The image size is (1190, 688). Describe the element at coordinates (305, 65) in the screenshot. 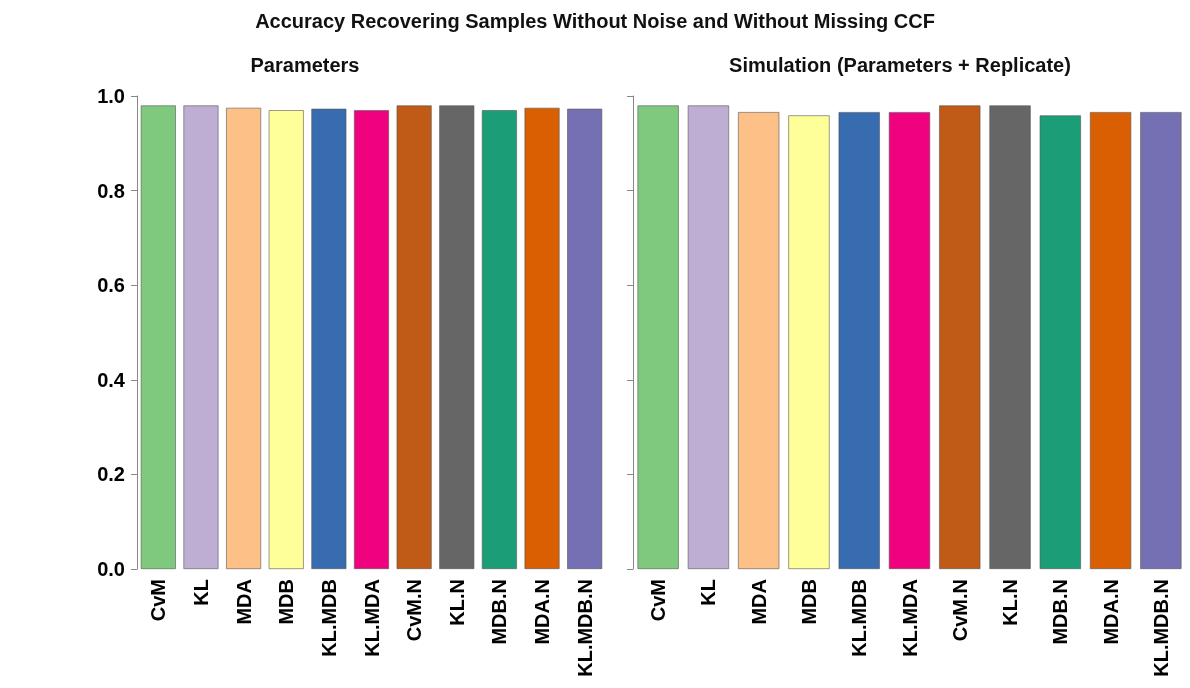

I see `chart-title: Parameters` at that location.